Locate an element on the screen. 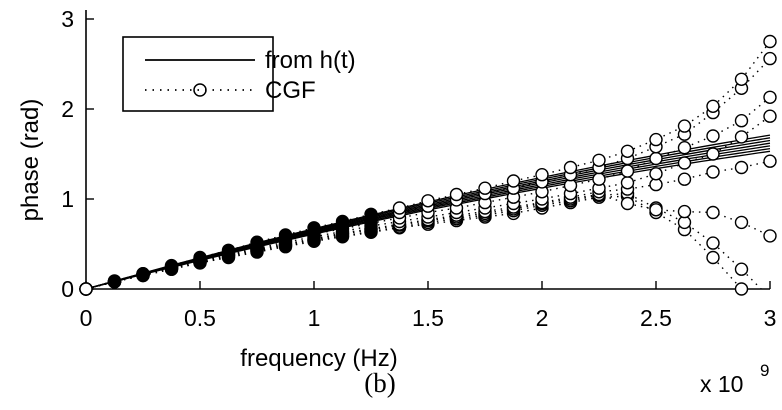 The height and width of the screenshot is (410, 782). y-tick-label: 0 is located at coordinates (67, 289).